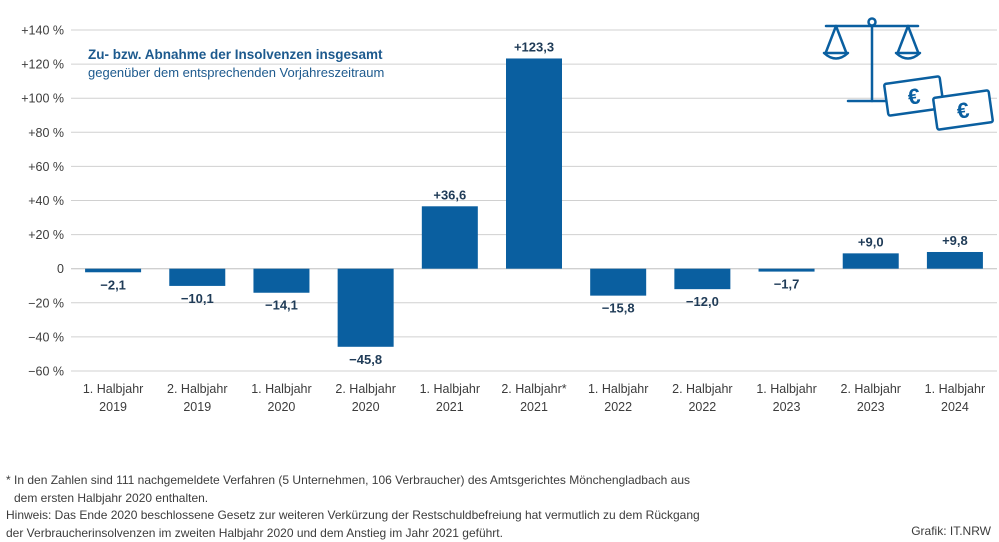 Image resolution: width=999 pixels, height=542 pixels. Describe the element at coordinates (702, 301) in the screenshot. I see `value-label: −12,0` at that location.